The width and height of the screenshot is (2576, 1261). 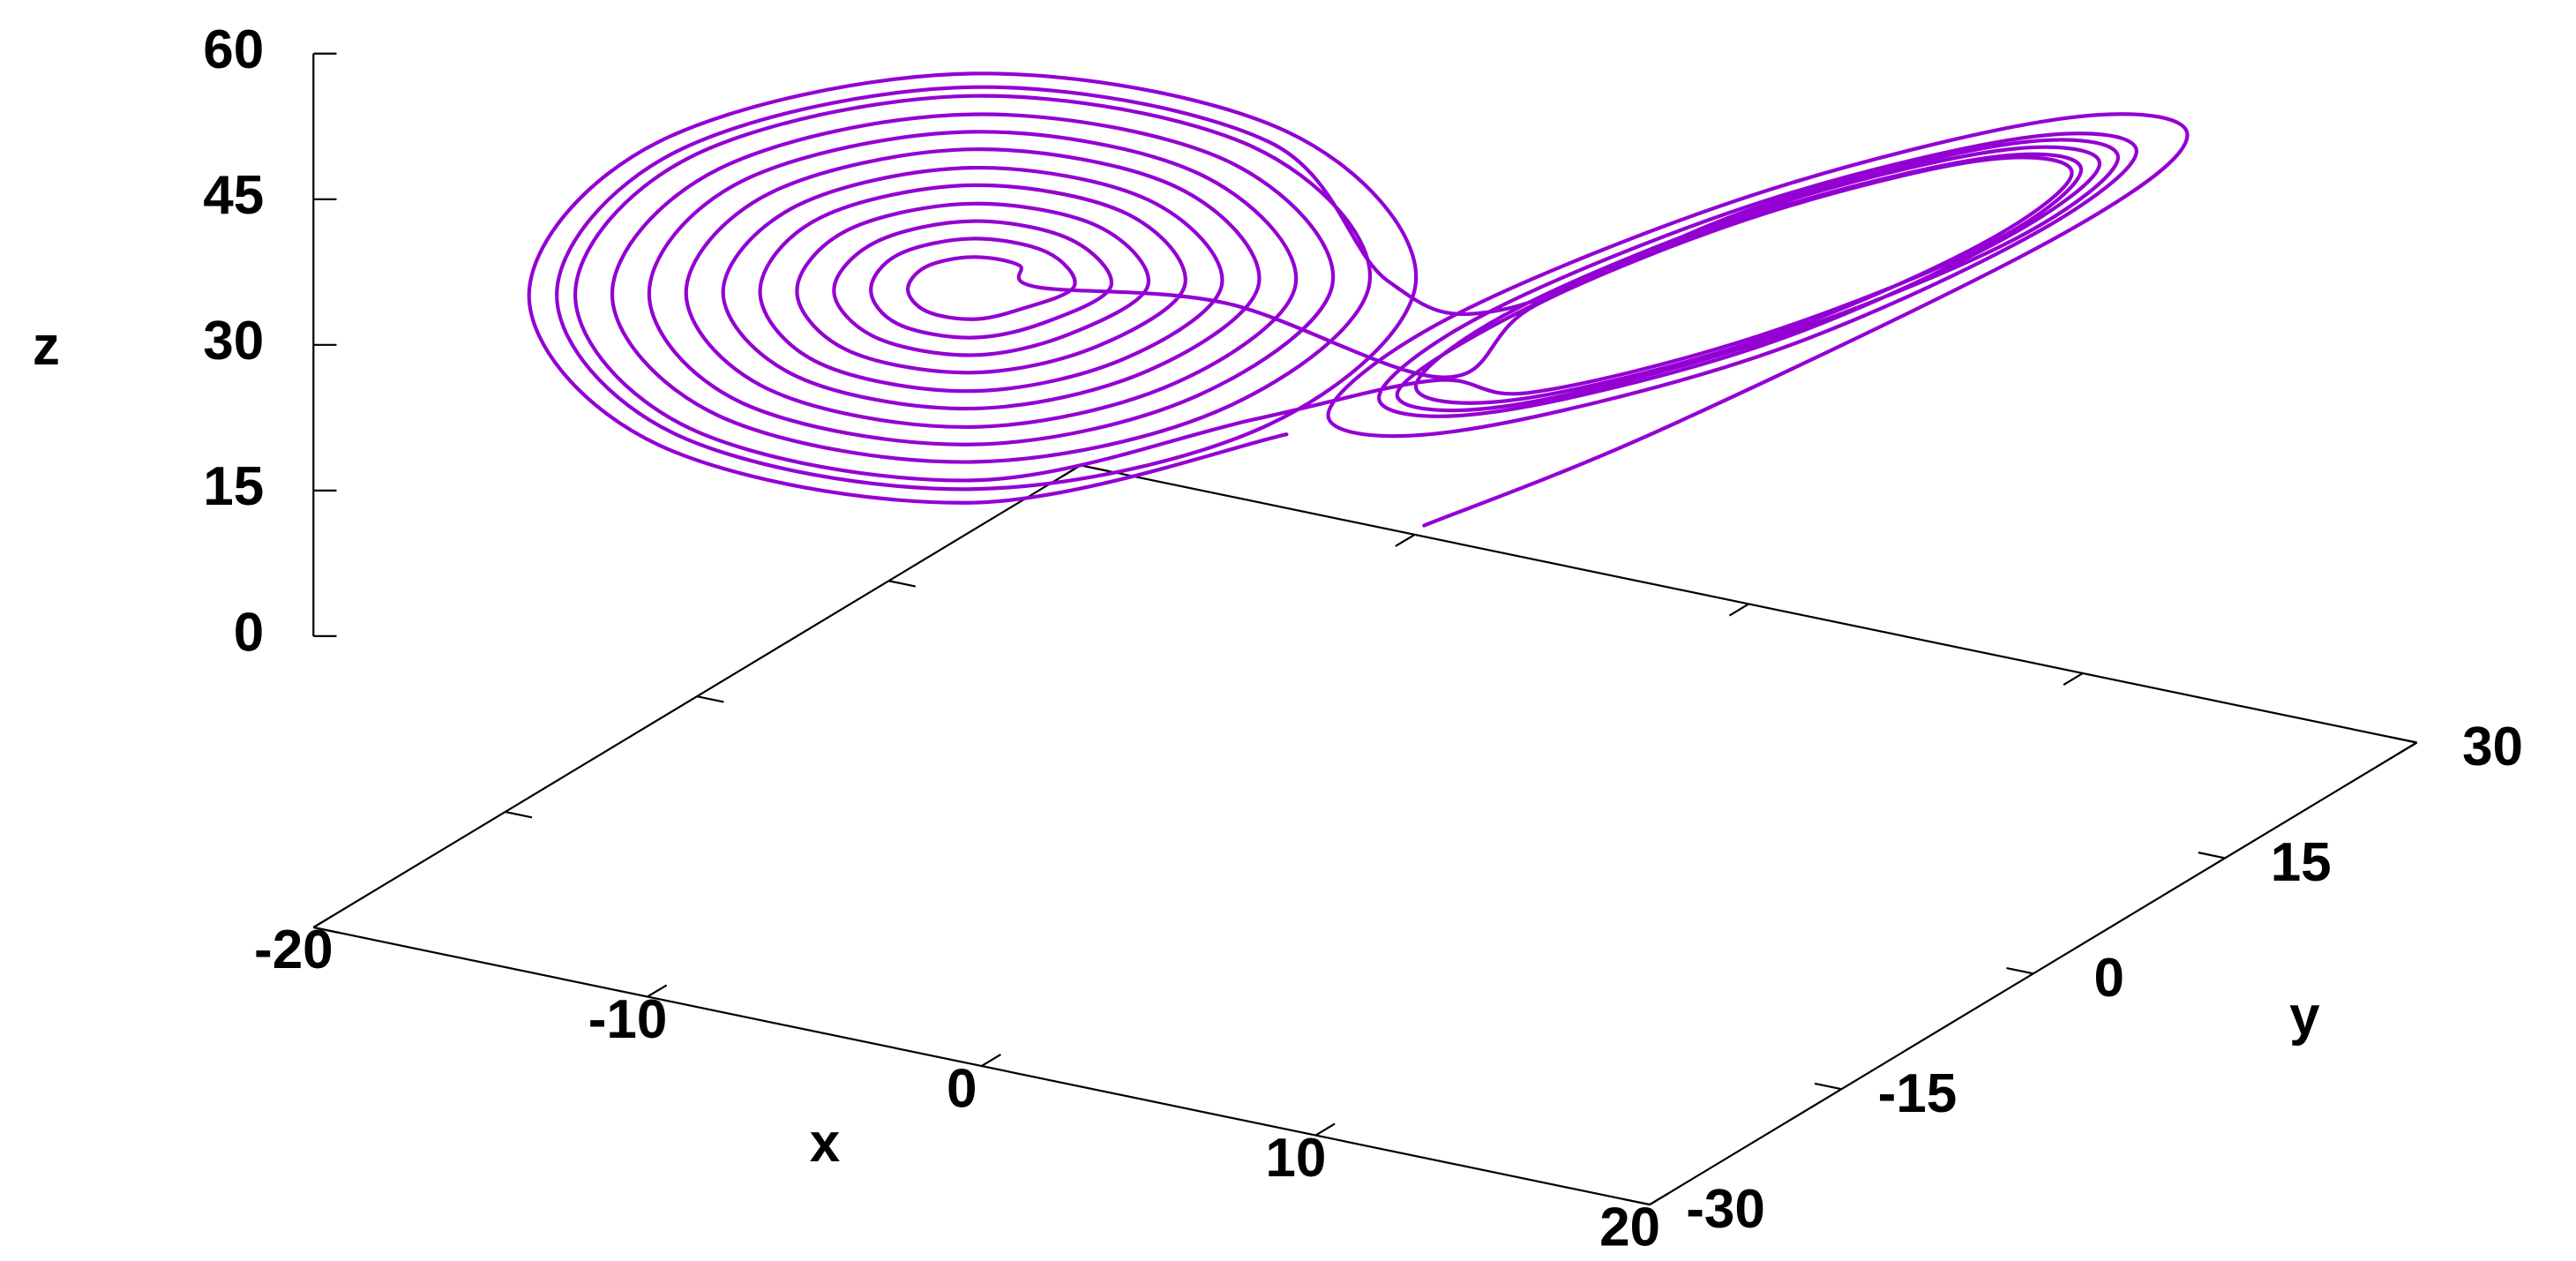 What do you see at coordinates (294, 950) in the screenshot?
I see `x-tick-label: -20` at bounding box center [294, 950].